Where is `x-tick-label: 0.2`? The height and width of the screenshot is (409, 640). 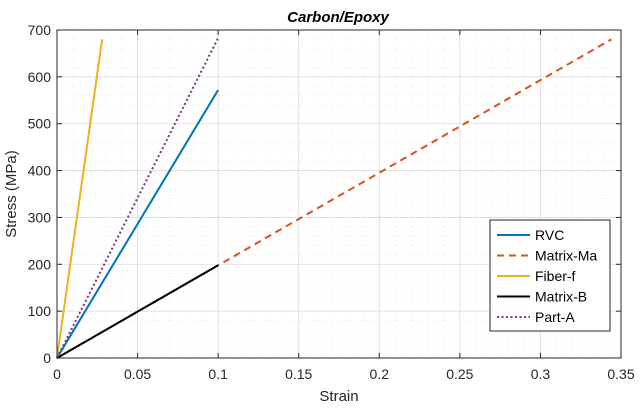
x-tick-label: 0.2 is located at coordinates (380, 374).